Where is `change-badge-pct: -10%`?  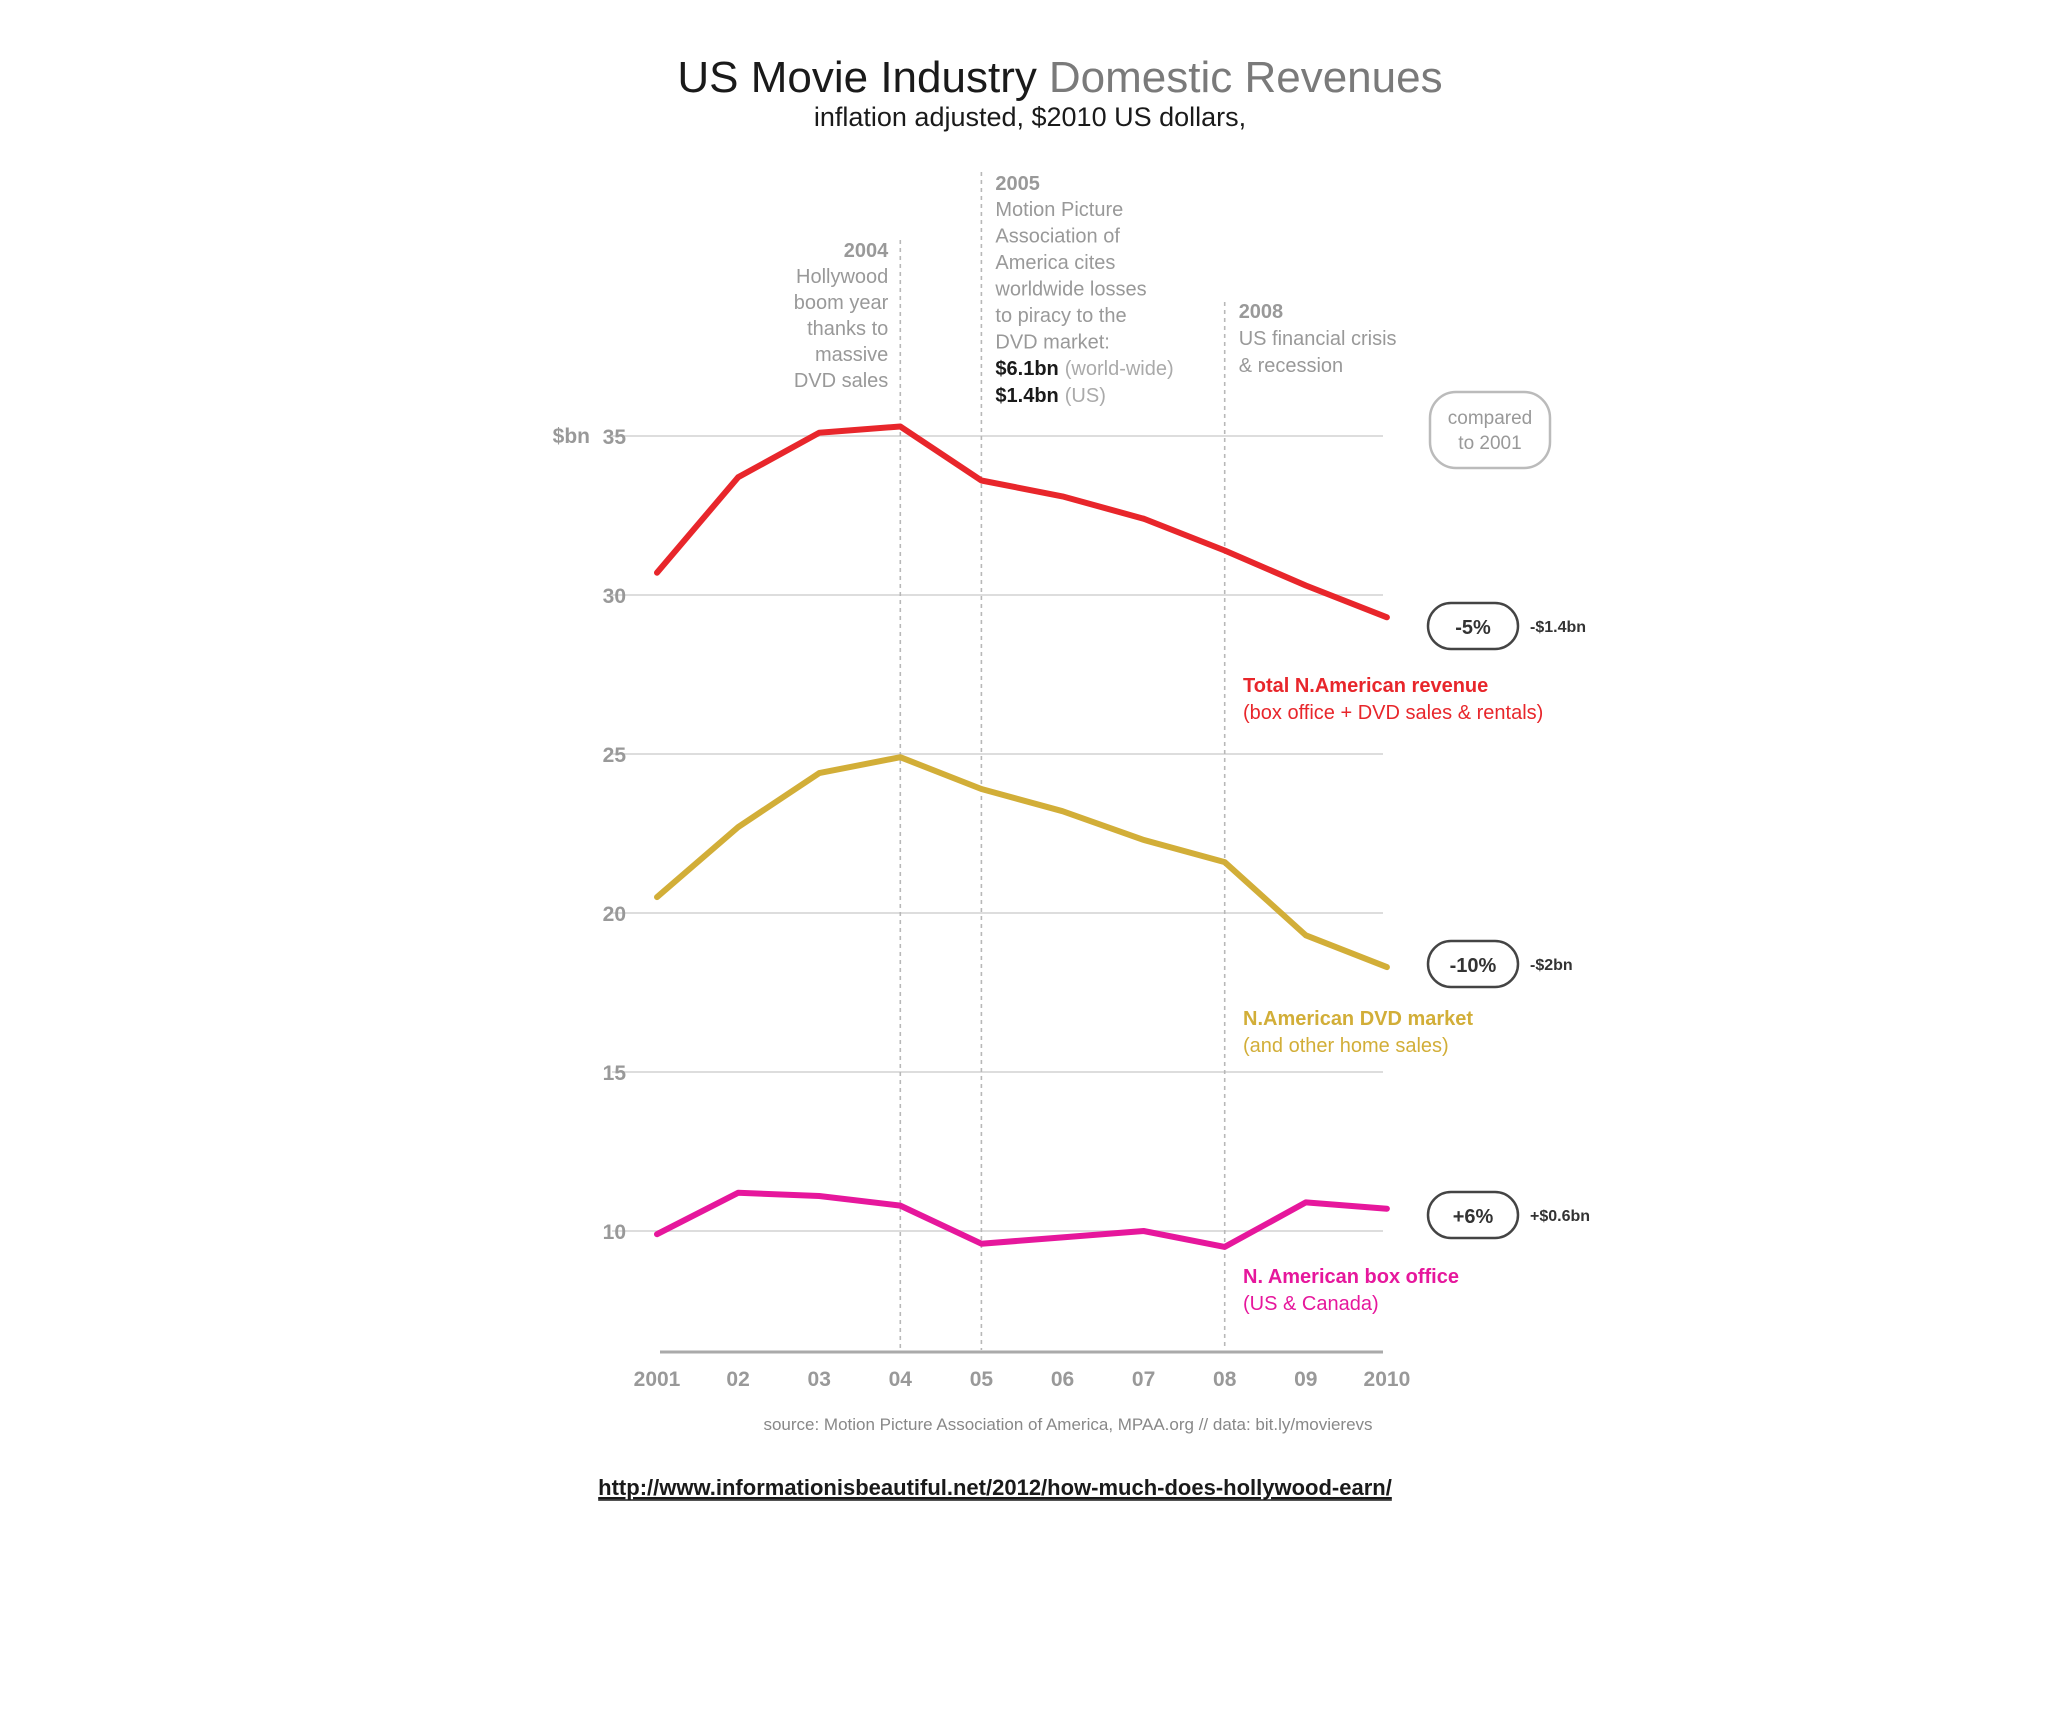
change-badge-pct: -10% is located at coordinates (1473, 966).